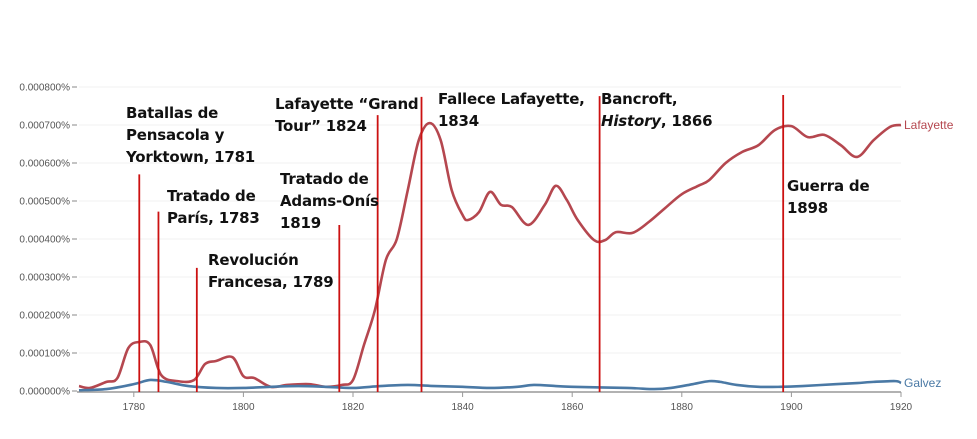 This screenshot has height=439, width=977. What do you see at coordinates (44, 202) in the screenshot?
I see `y-tick-label: 0.000500%` at bounding box center [44, 202].